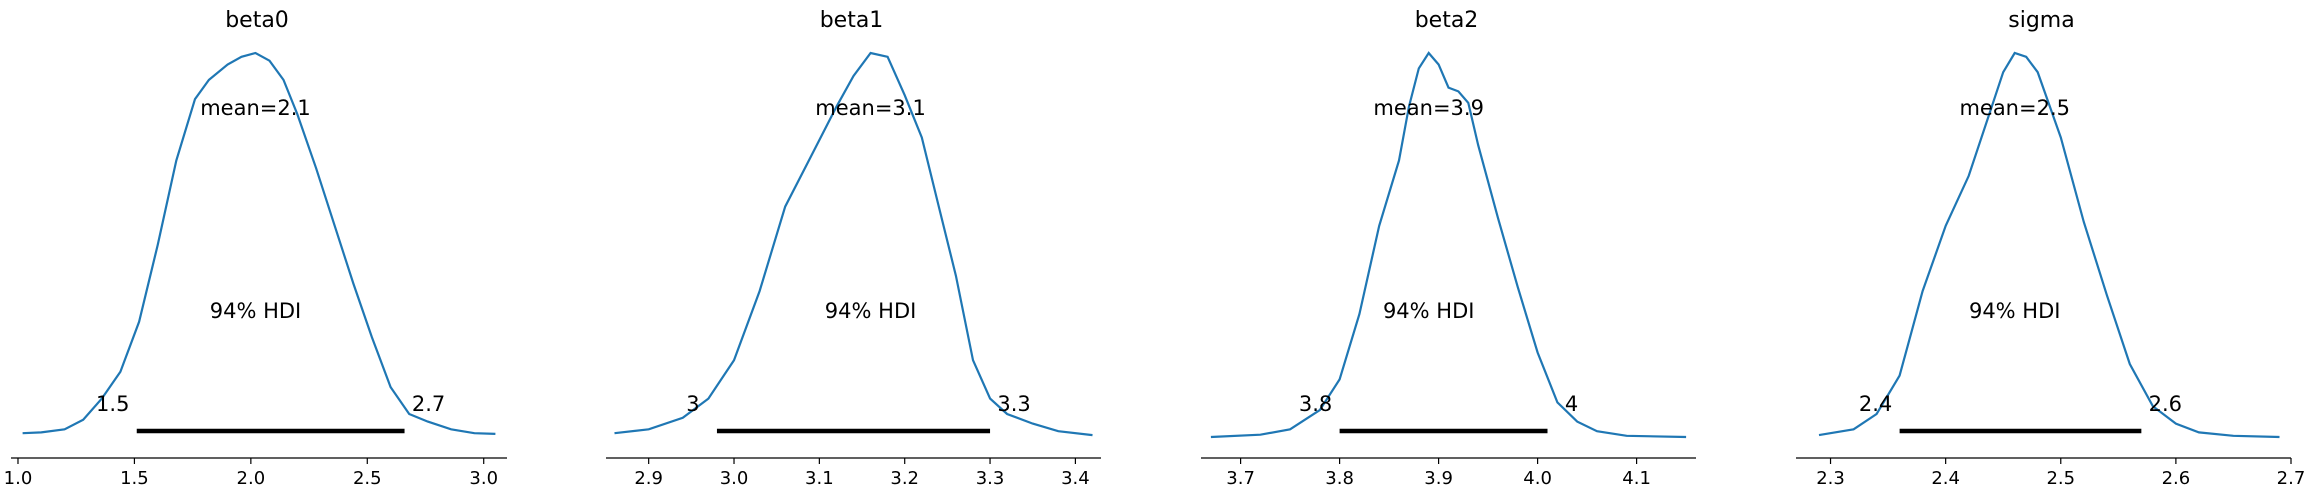 Image resolution: width=2304 pixels, height=497 pixels. What do you see at coordinates (2165, 404) in the screenshot?
I see `hdi-high-label: 2.6` at bounding box center [2165, 404].